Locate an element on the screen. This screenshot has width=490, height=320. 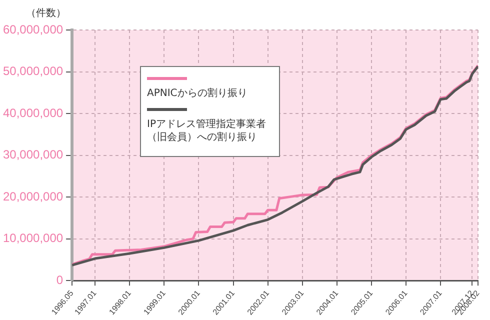
legend-label: APNICからの割り振り is located at coordinates (197, 93).